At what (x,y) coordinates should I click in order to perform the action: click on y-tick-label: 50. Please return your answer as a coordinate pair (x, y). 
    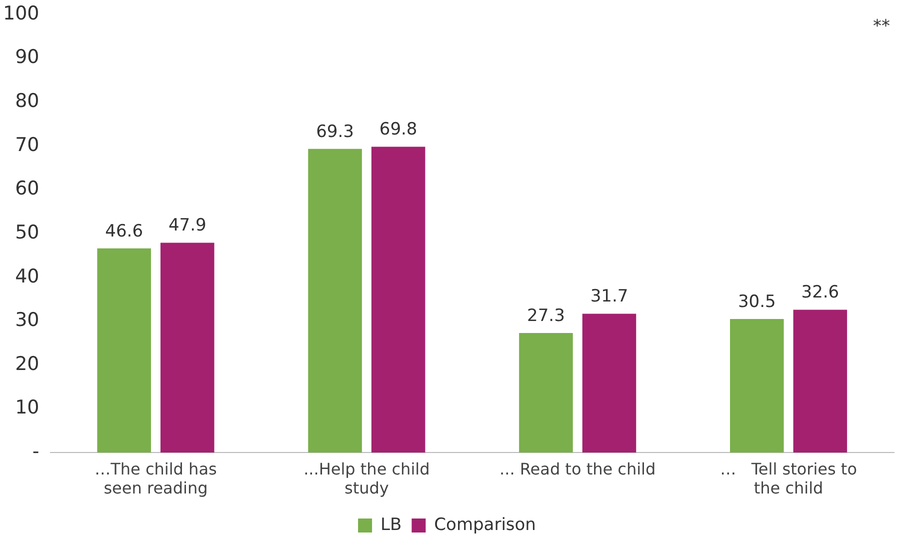
    Looking at the image, I should click on (27, 232).